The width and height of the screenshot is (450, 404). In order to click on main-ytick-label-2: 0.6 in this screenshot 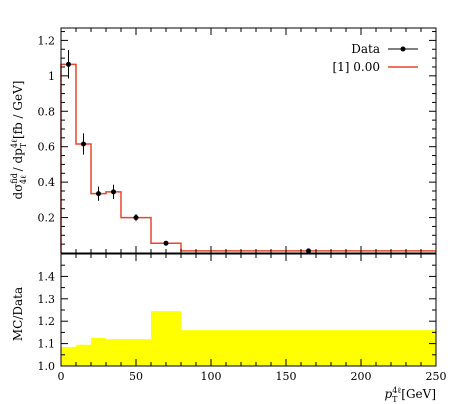, I will do `click(47, 147)`.